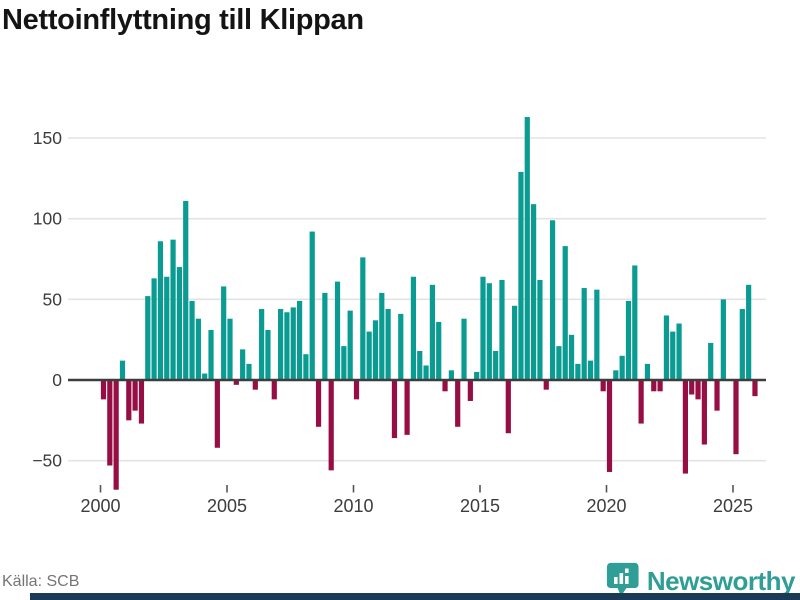  I want to click on bar-2013q3, so click(445, 386).